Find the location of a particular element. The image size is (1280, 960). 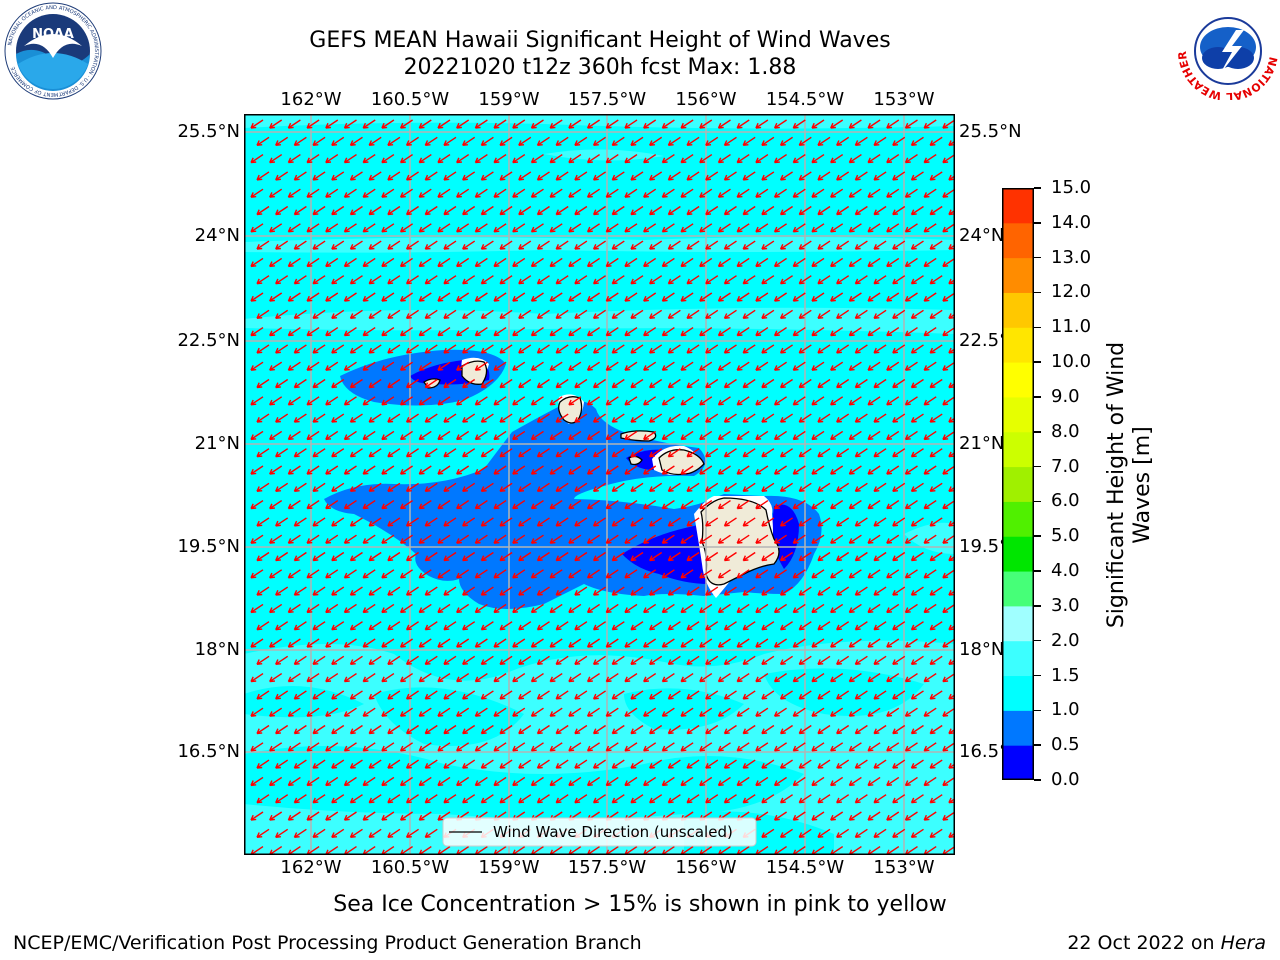

colorbar-tick-label: 6.0 is located at coordinates (1065, 501).